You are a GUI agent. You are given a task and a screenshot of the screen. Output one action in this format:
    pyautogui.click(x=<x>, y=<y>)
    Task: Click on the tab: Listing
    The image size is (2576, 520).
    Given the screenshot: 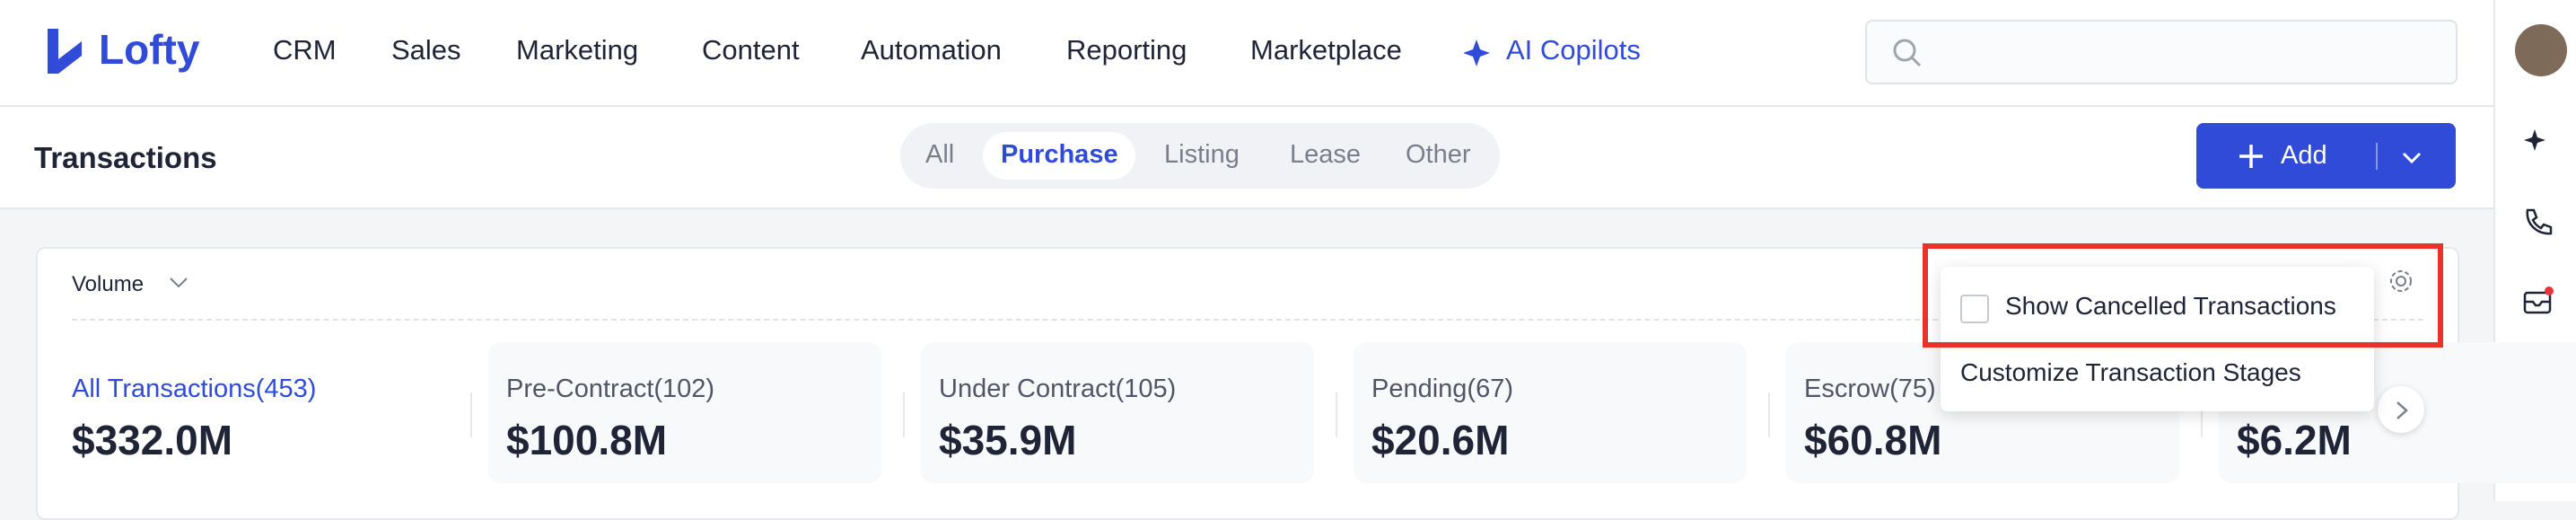 What is the action you would take?
    pyautogui.click(x=1202, y=154)
    